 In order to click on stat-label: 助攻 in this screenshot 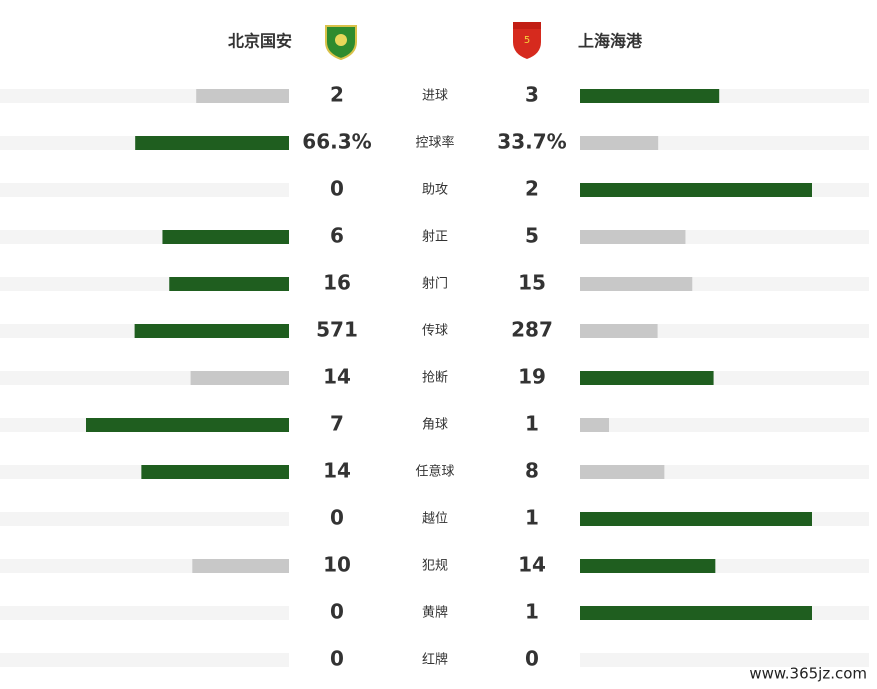, I will do `click(435, 190)`.